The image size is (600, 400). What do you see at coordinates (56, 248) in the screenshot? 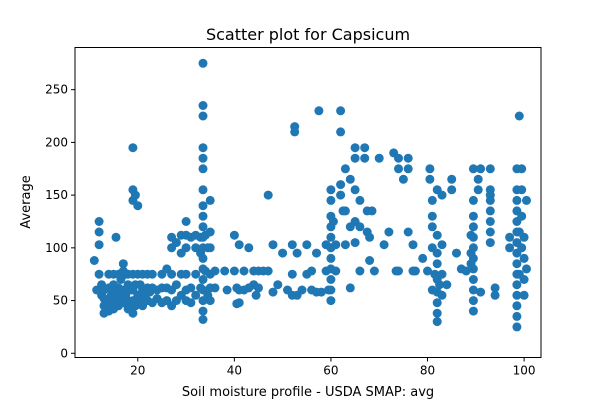
I see `y-tick-label: 100` at bounding box center [56, 248].